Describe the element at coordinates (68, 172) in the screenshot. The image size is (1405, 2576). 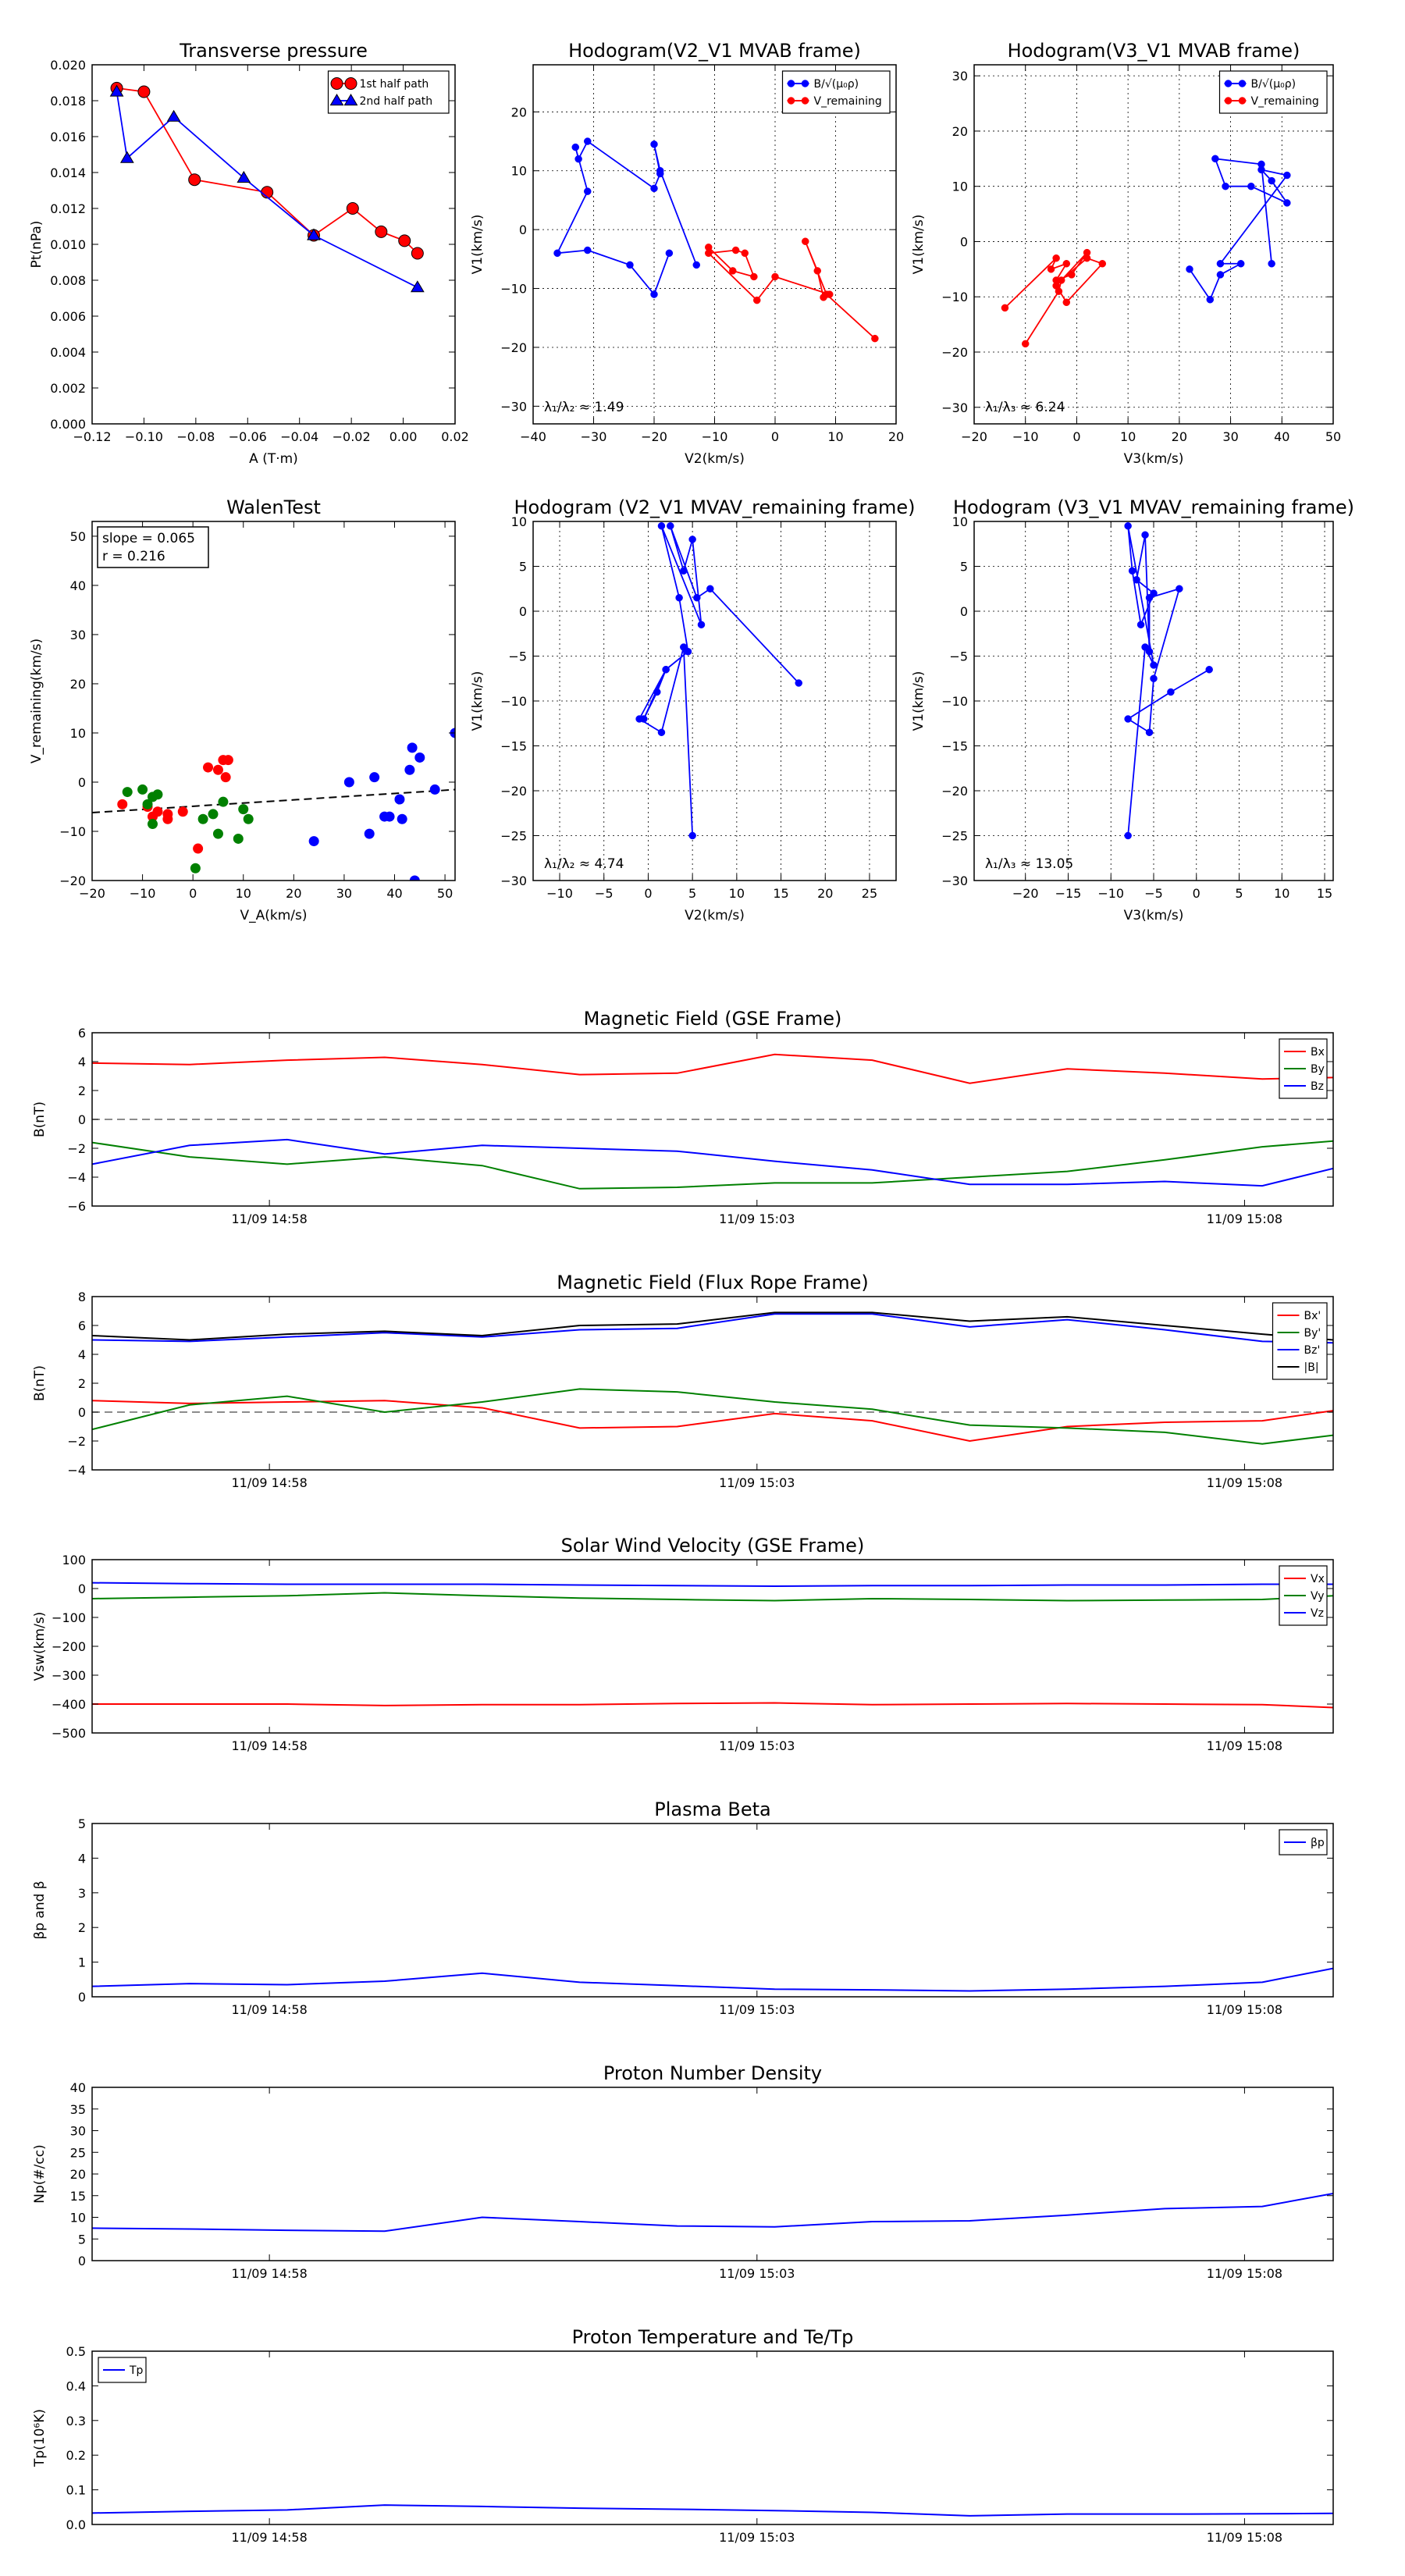
I see `y-tick-label: 0.014` at that location.